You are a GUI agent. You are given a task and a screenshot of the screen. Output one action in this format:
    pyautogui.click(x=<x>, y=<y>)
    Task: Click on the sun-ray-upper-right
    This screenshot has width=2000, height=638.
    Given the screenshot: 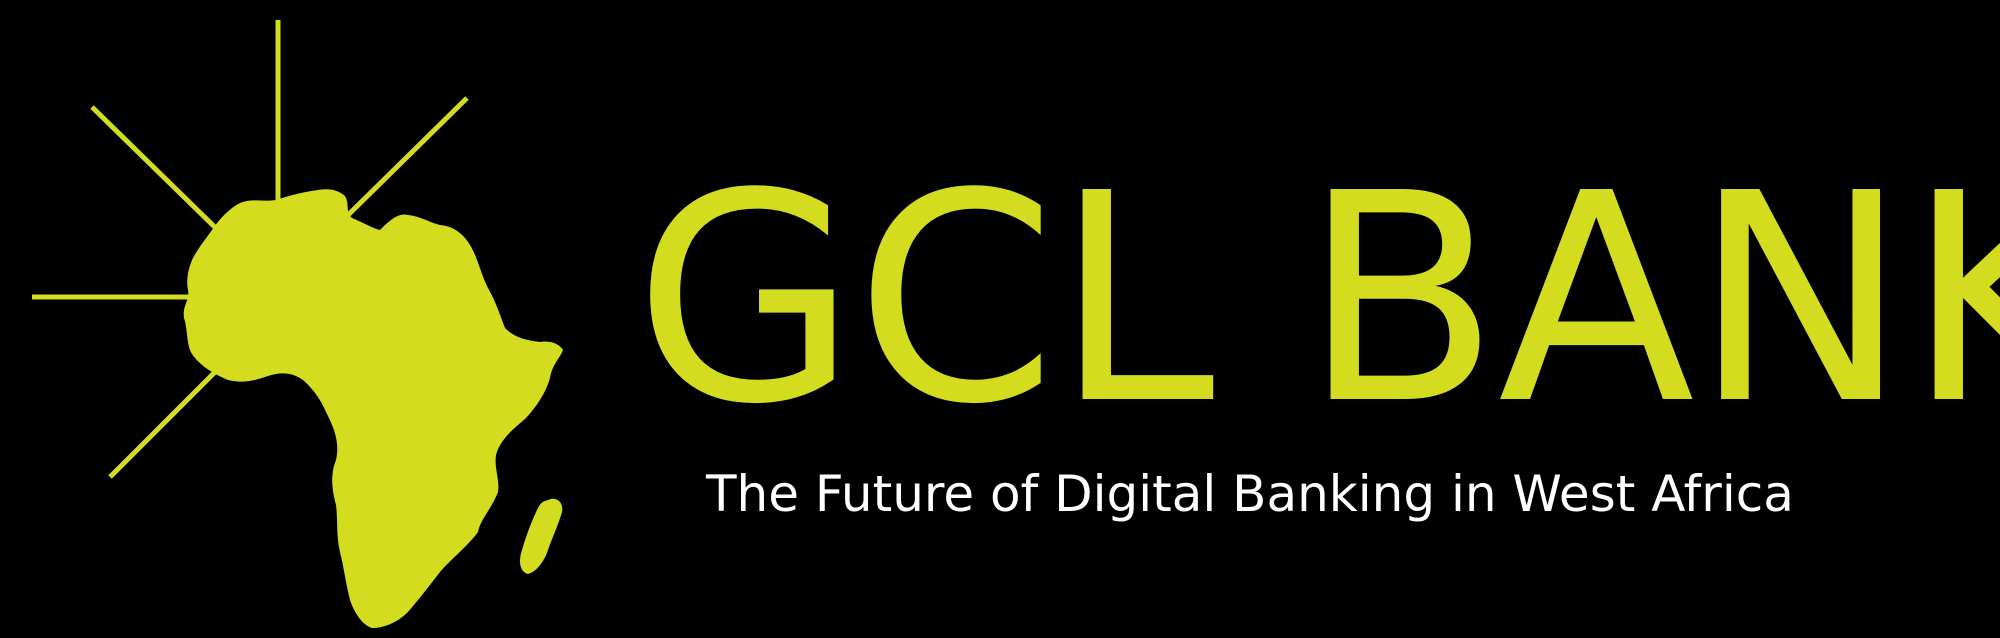 What is the action you would take?
    pyautogui.click(x=406, y=158)
    